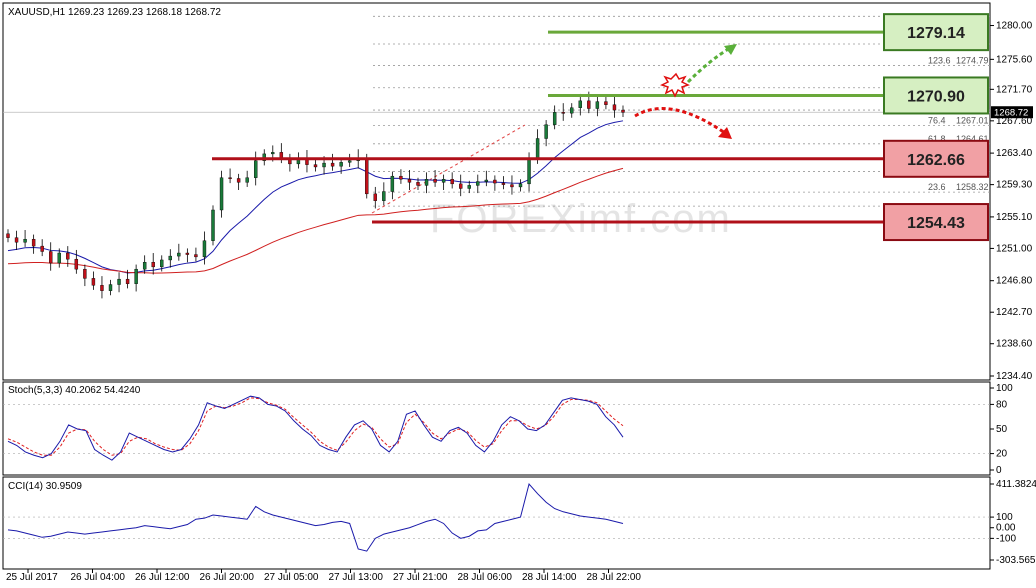 The height and width of the screenshot is (588, 1036). What do you see at coordinates (937, 187) in the screenshot?
I see `fib-level-label: 23.6` at bounding box center [937, 187].